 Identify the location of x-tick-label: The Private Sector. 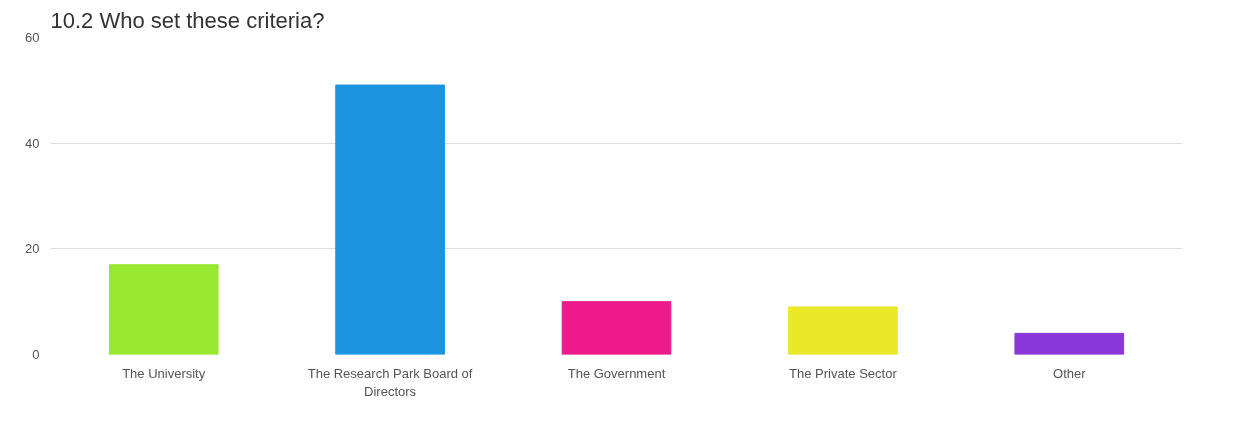
(843, 373).